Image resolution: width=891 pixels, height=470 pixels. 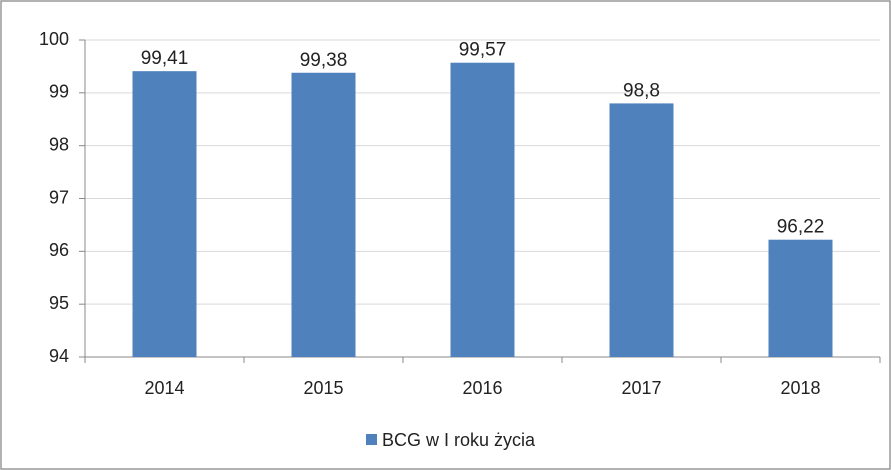 I want to click on legend-label: BCG w I roku życia, so click(x=459, y=440).